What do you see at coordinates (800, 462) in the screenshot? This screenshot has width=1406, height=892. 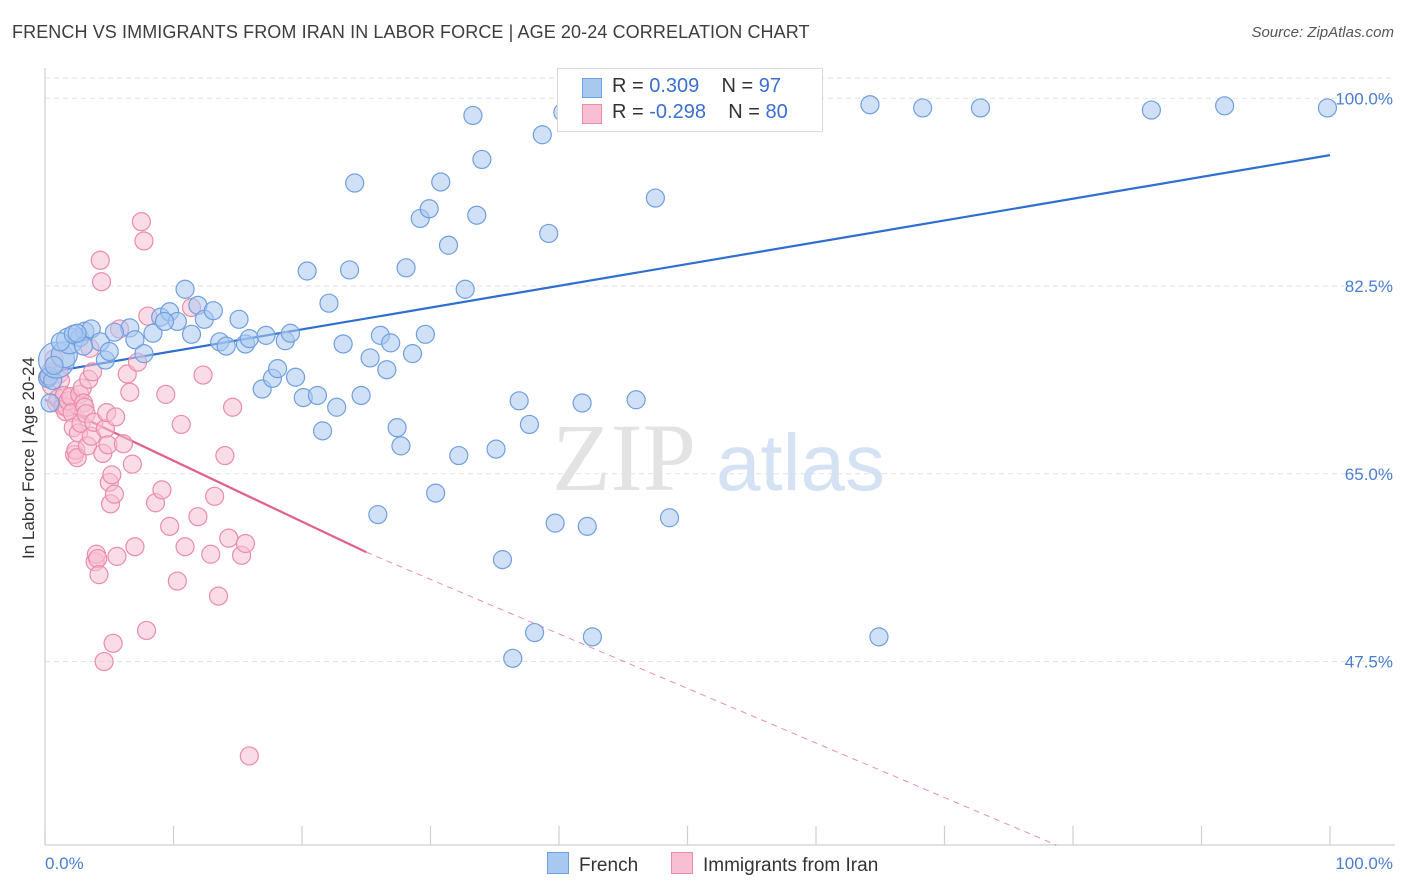 I see `watermark-atlas: atlas` at bounding box center [800, 462].